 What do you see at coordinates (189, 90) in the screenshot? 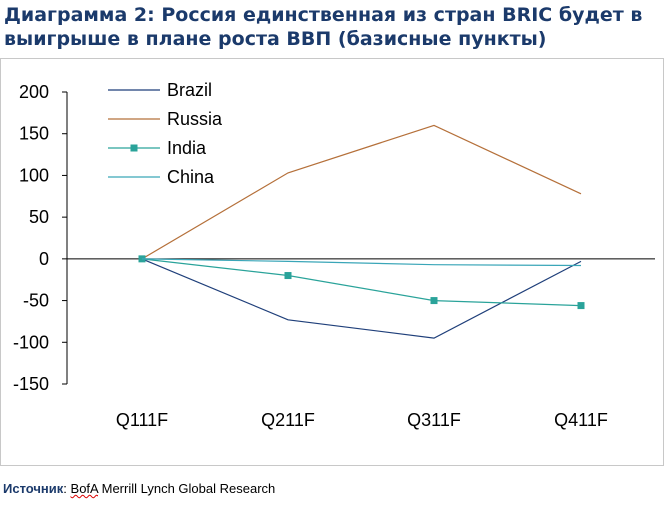
I see `legend-label-brazil: Brazil` at bounding box center [189, 90].